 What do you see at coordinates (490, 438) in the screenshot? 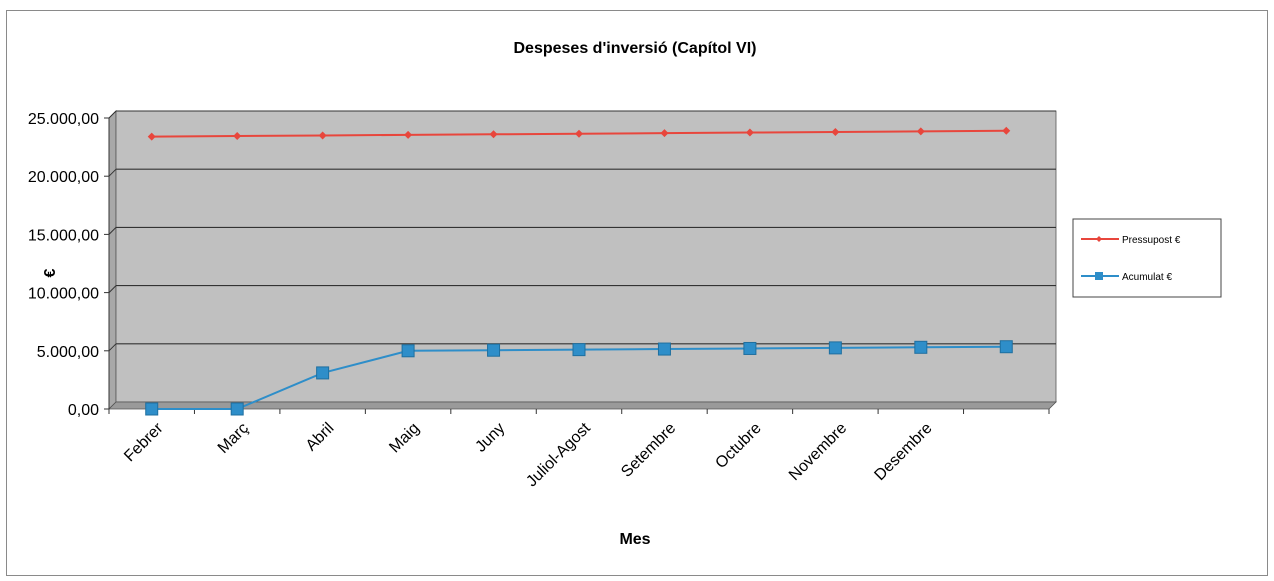
I see `x-tick-label: Juny` at bounding box center [490, 438].